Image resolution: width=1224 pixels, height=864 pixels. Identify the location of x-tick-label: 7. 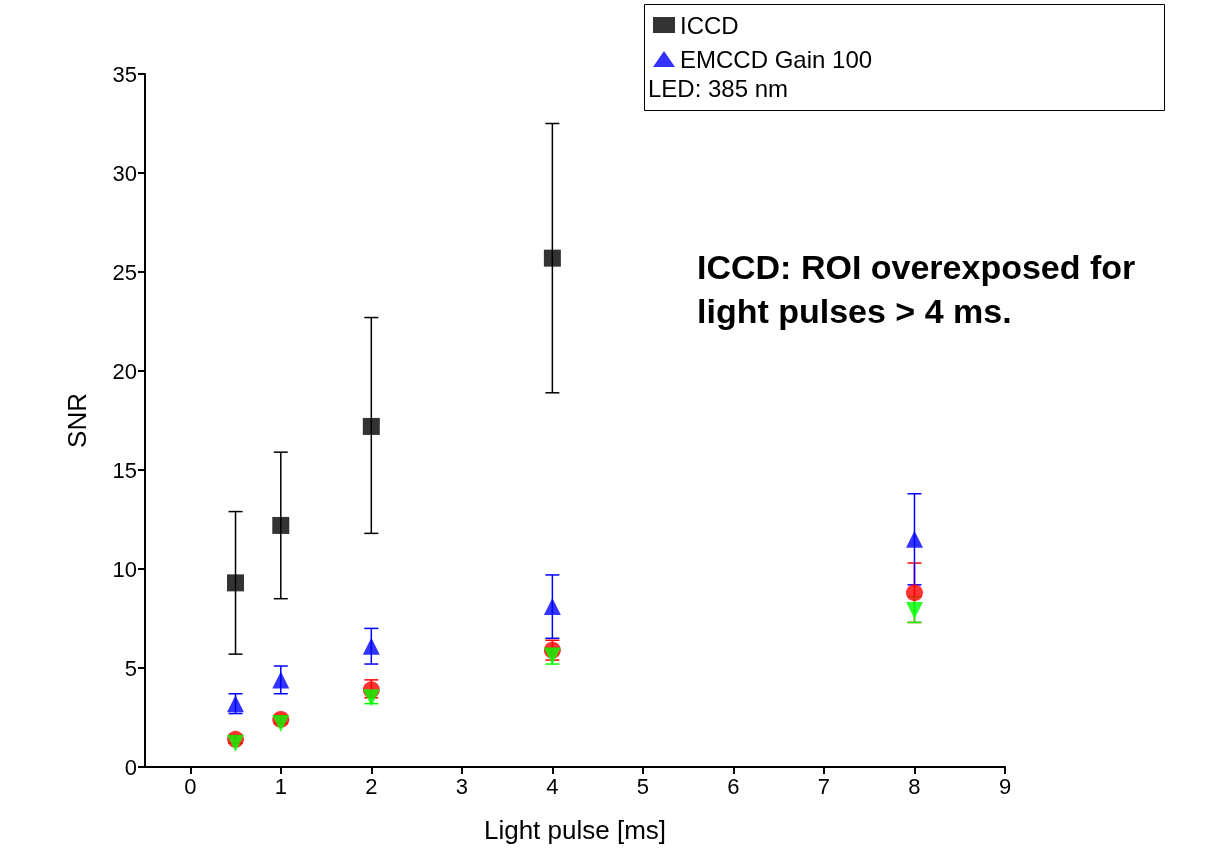
(824, 786).